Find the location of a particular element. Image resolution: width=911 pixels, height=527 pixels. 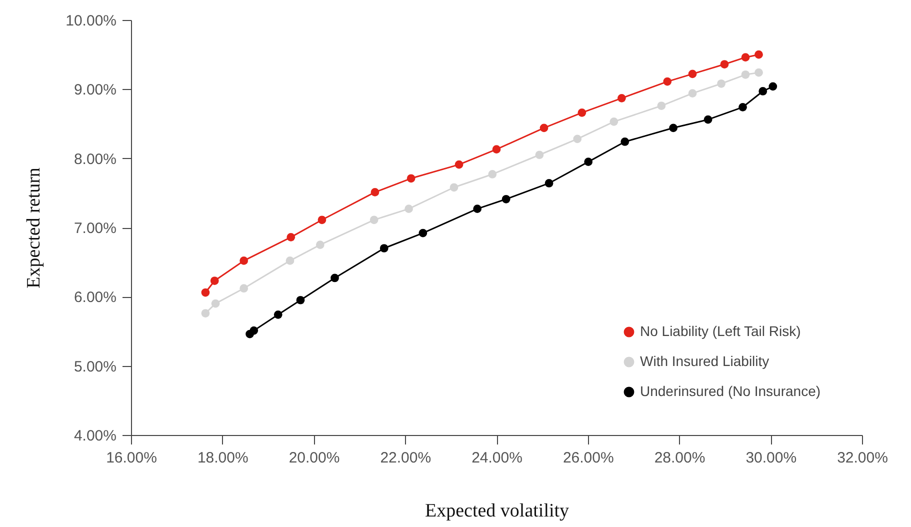

x-tick-label: 28.00% is located at coordinates (680, 458).